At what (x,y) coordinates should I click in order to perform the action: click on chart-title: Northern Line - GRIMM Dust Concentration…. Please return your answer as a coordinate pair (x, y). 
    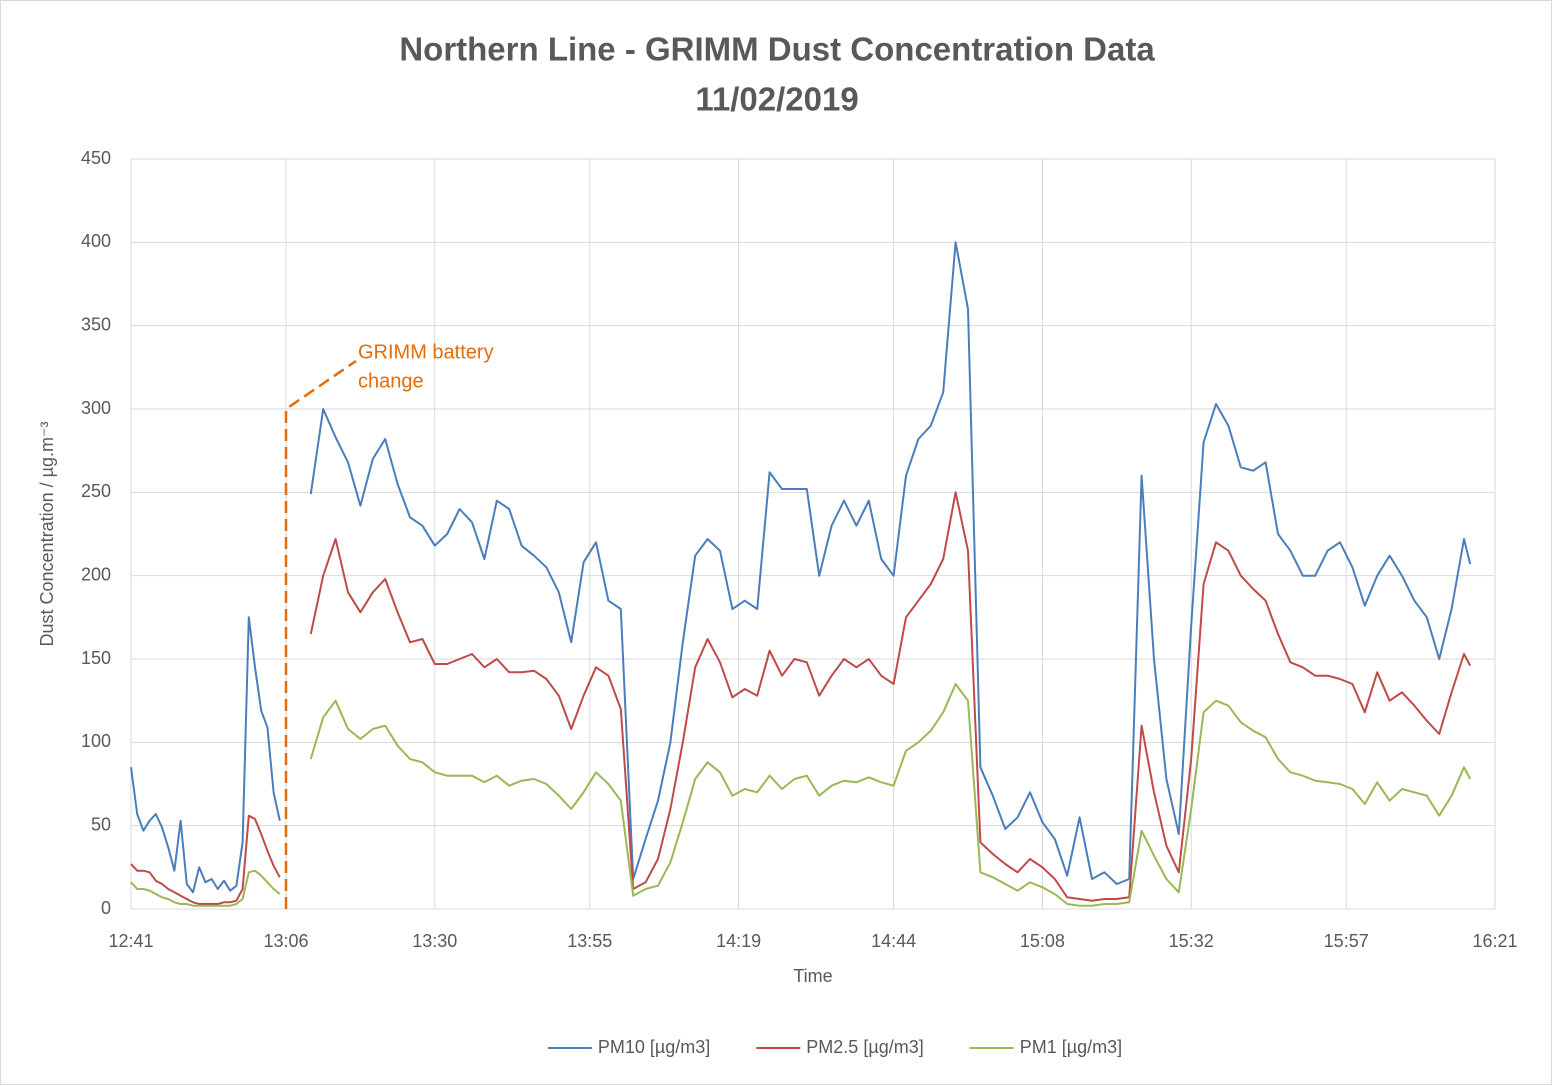
    Looking at the image, I should click on (777, 49).